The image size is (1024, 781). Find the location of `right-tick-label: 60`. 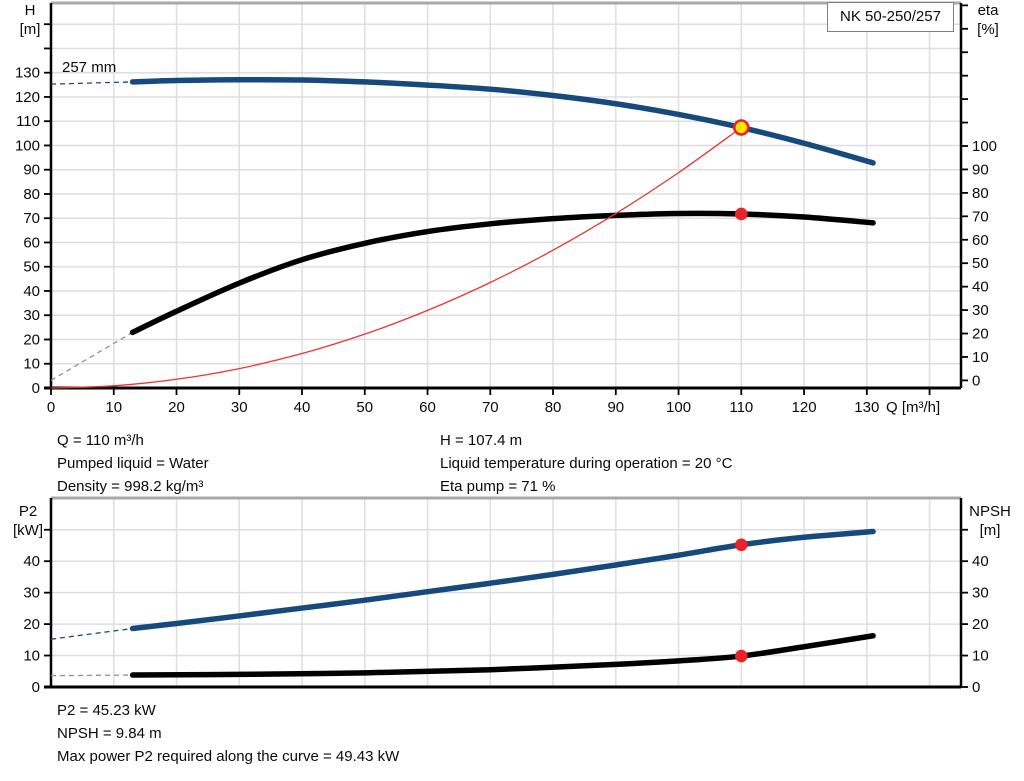

right-tick-label: 60 is located at coordinates (980, 240).